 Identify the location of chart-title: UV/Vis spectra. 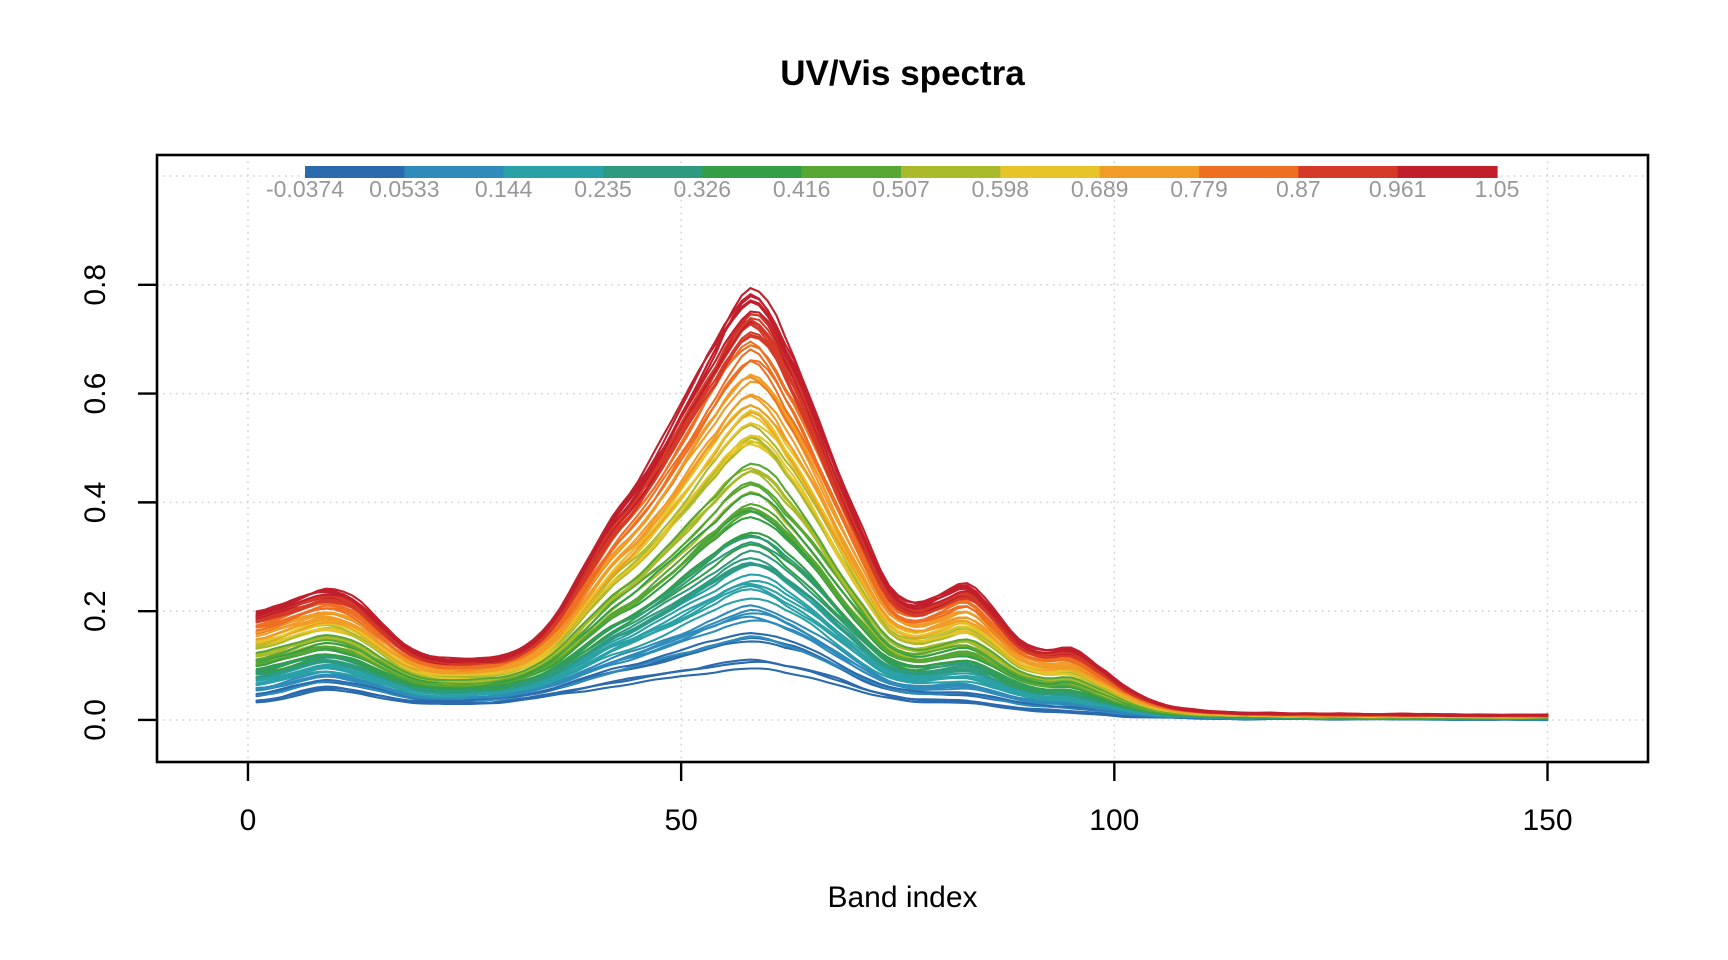
(902, 73).